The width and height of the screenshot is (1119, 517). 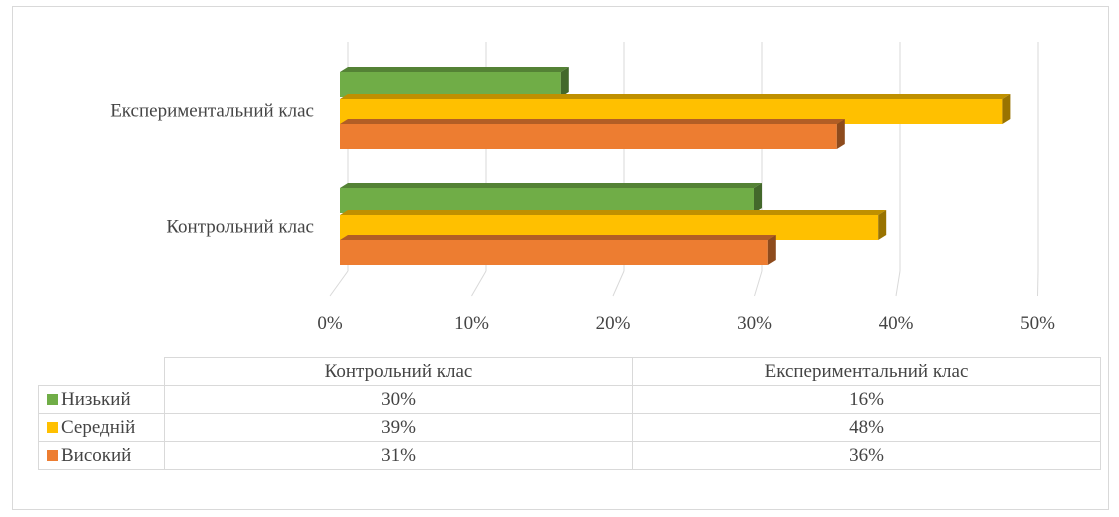 I want to click on cell-medium-control: 39%, so click(x=398, y=427).